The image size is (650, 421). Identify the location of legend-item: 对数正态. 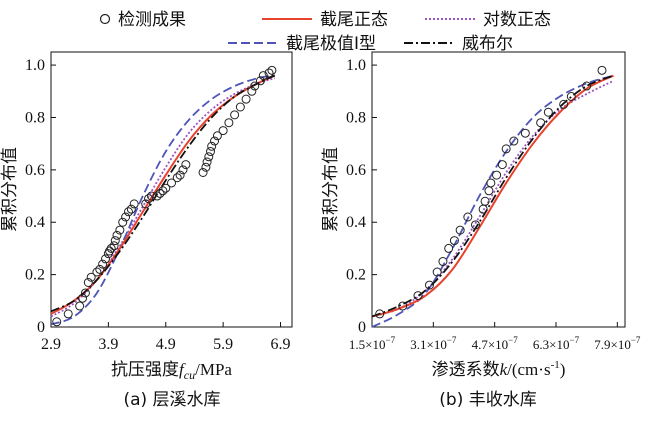
(488, 20).